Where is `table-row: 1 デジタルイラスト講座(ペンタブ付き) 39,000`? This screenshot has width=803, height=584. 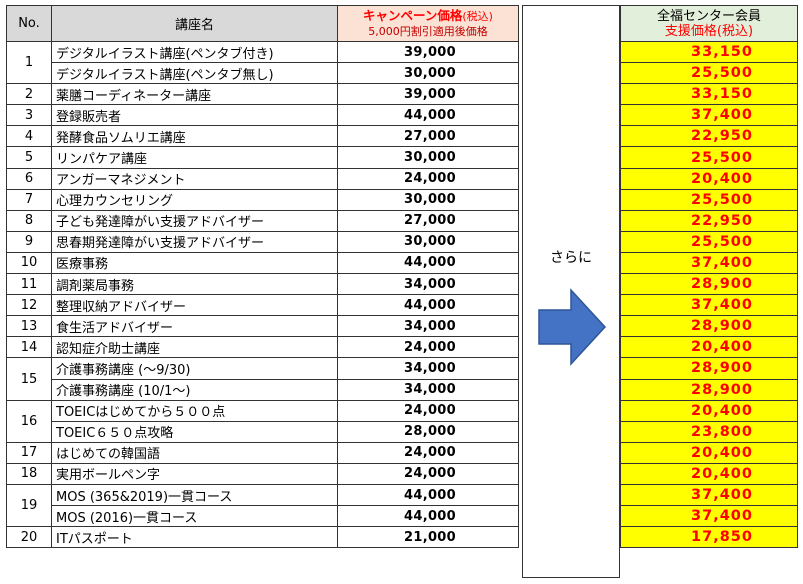 table-row: 1 デジタルイラスト講座(ペンタブ付き) 39,000 is located at coordinates (262, 62).